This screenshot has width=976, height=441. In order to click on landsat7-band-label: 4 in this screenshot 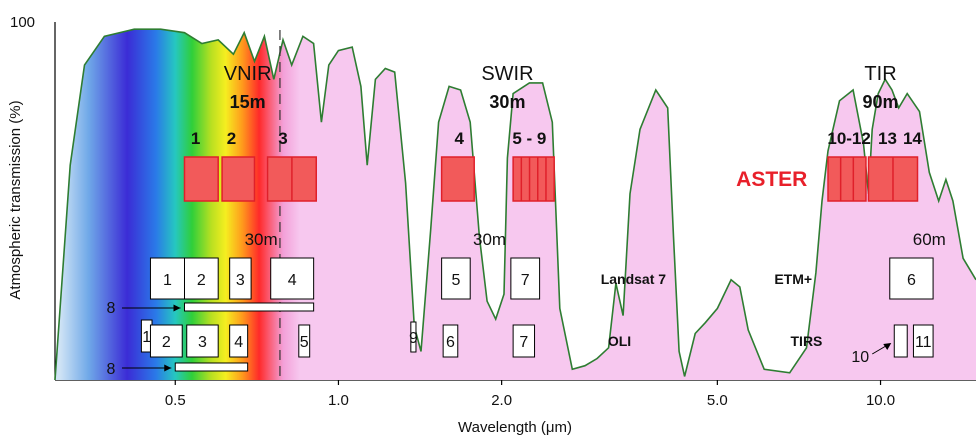, I will do `click(292, 280)`.